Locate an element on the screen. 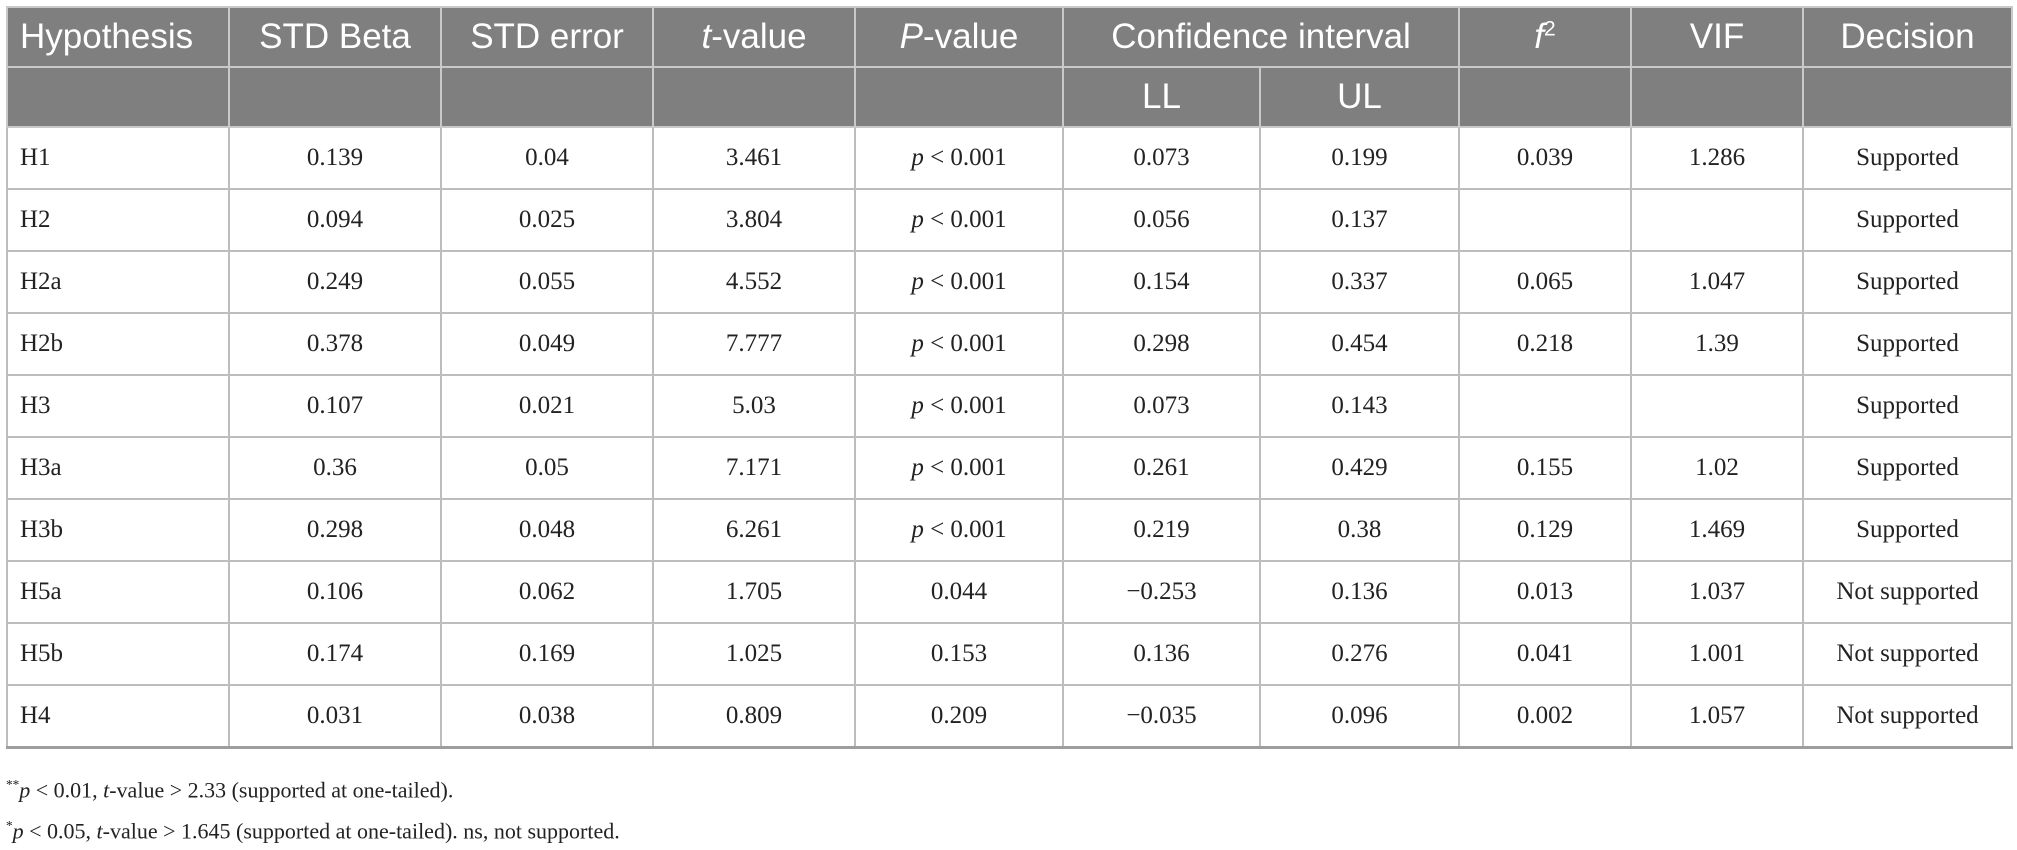  cell-f2: 0.129 is located at coordinates (1545, 530).